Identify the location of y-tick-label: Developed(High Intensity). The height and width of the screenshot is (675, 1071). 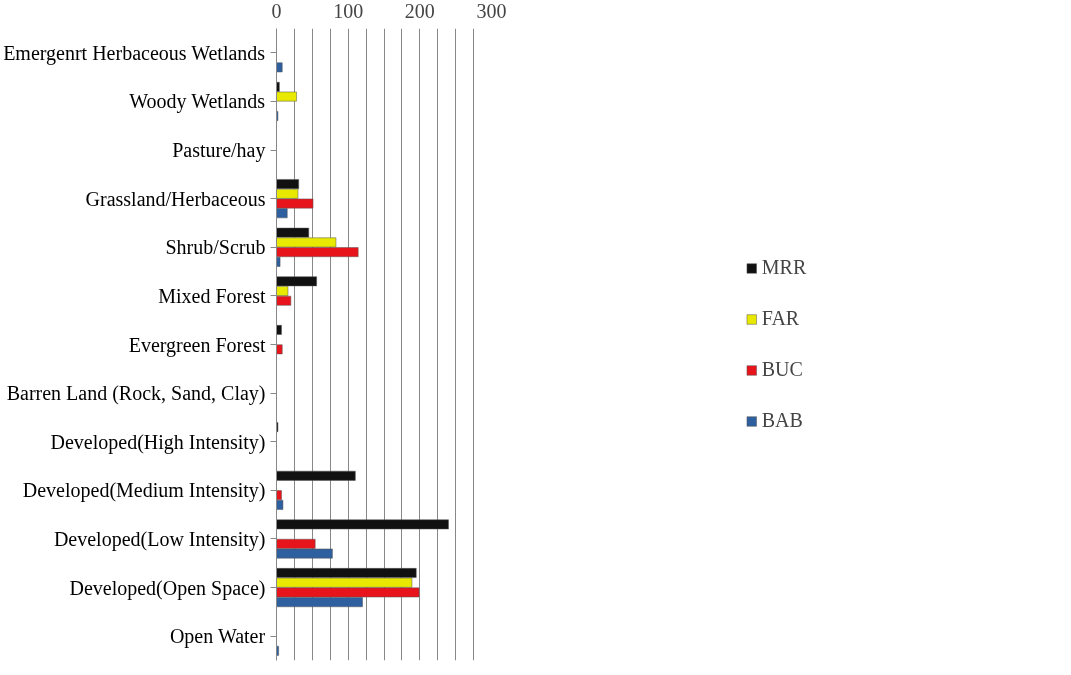
(158, 442).